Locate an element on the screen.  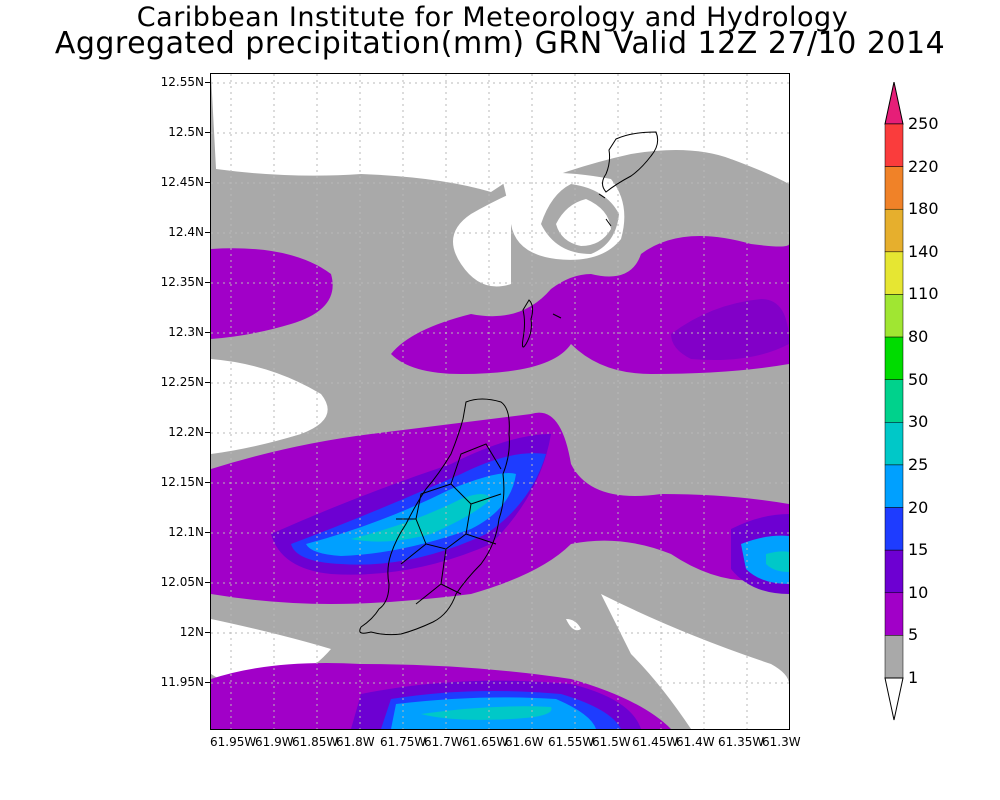
lat-label: 12.55N is located at coordinates (182, 82).